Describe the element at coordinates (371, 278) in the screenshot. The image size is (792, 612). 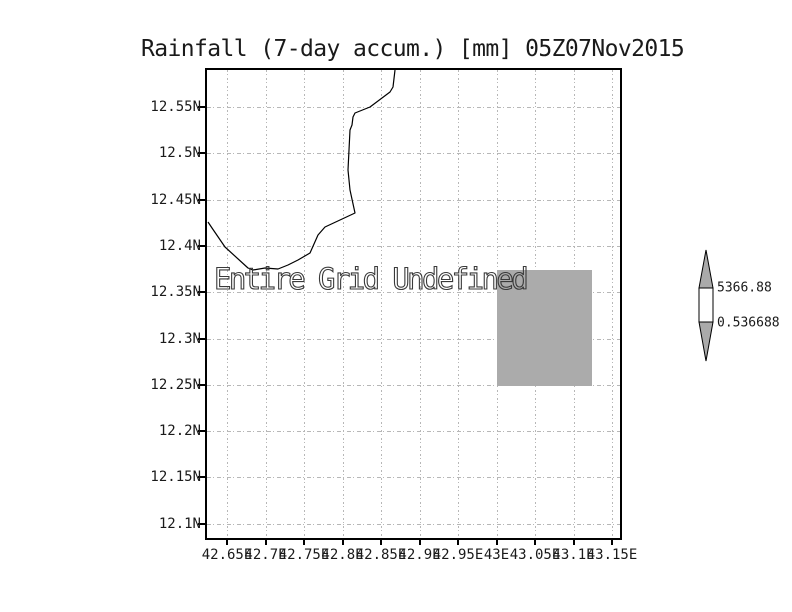
I see `undefined-message: Entire Grid Undefined` at that location.